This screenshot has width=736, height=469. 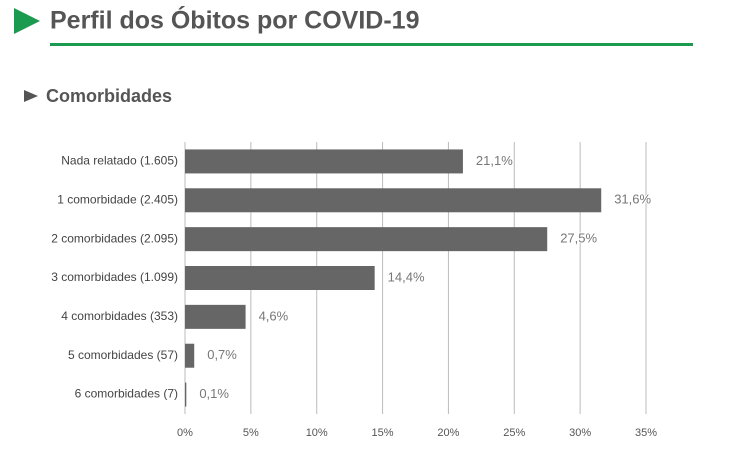 I want to click on chart-title: Comorbidades, so click(x=109, y=96).